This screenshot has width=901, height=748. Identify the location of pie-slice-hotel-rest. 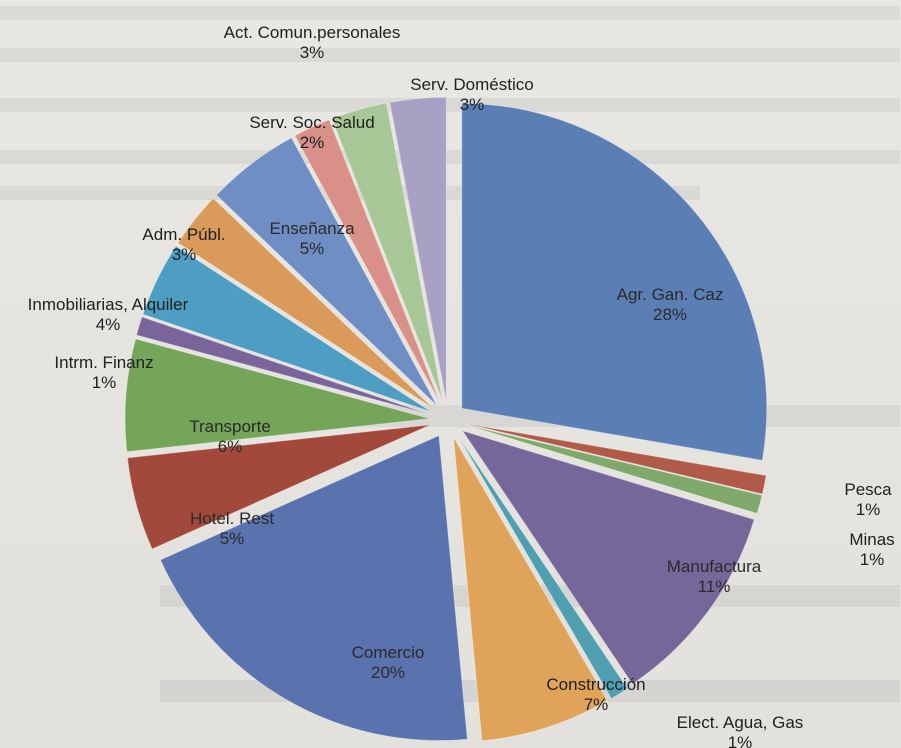
(278, 487).